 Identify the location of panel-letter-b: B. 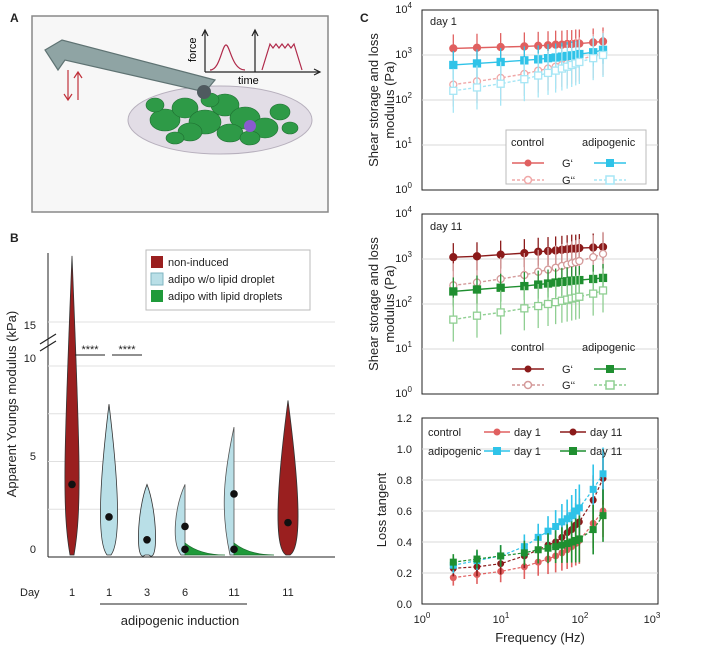
(14, 238).